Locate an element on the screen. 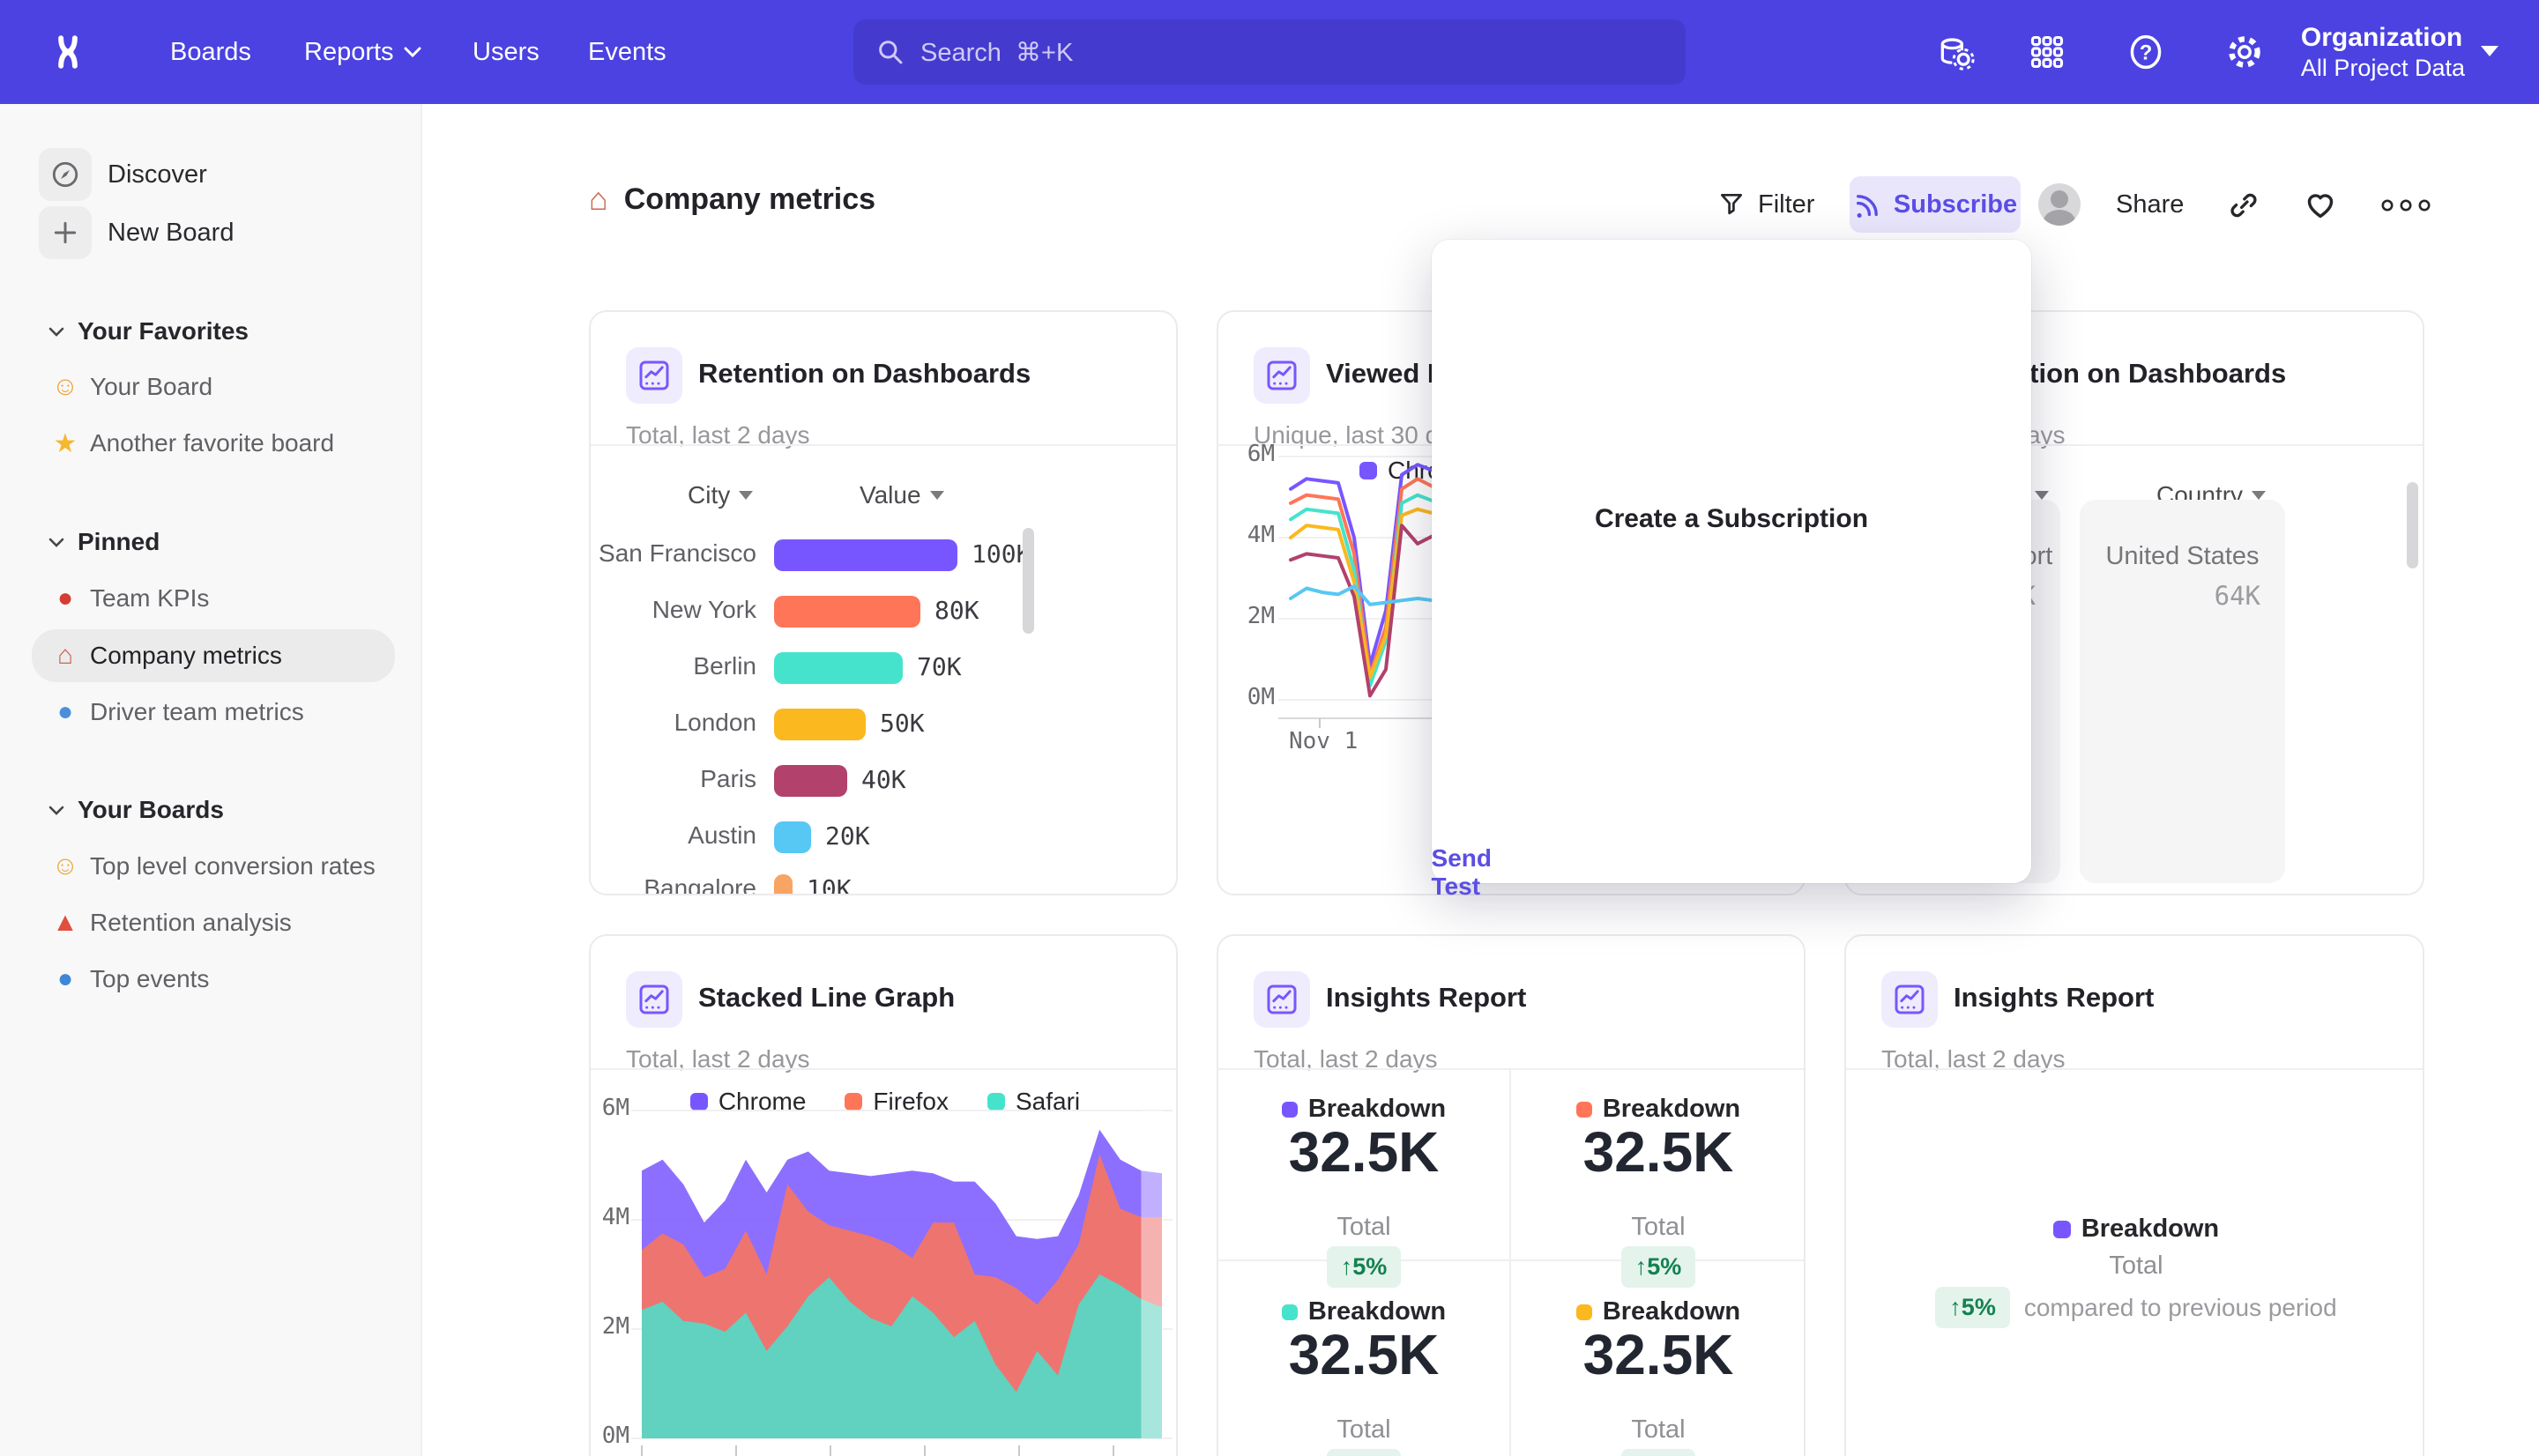 The image size is (2539, 1456). city-label: Paris is located at coordinates (728, 778).